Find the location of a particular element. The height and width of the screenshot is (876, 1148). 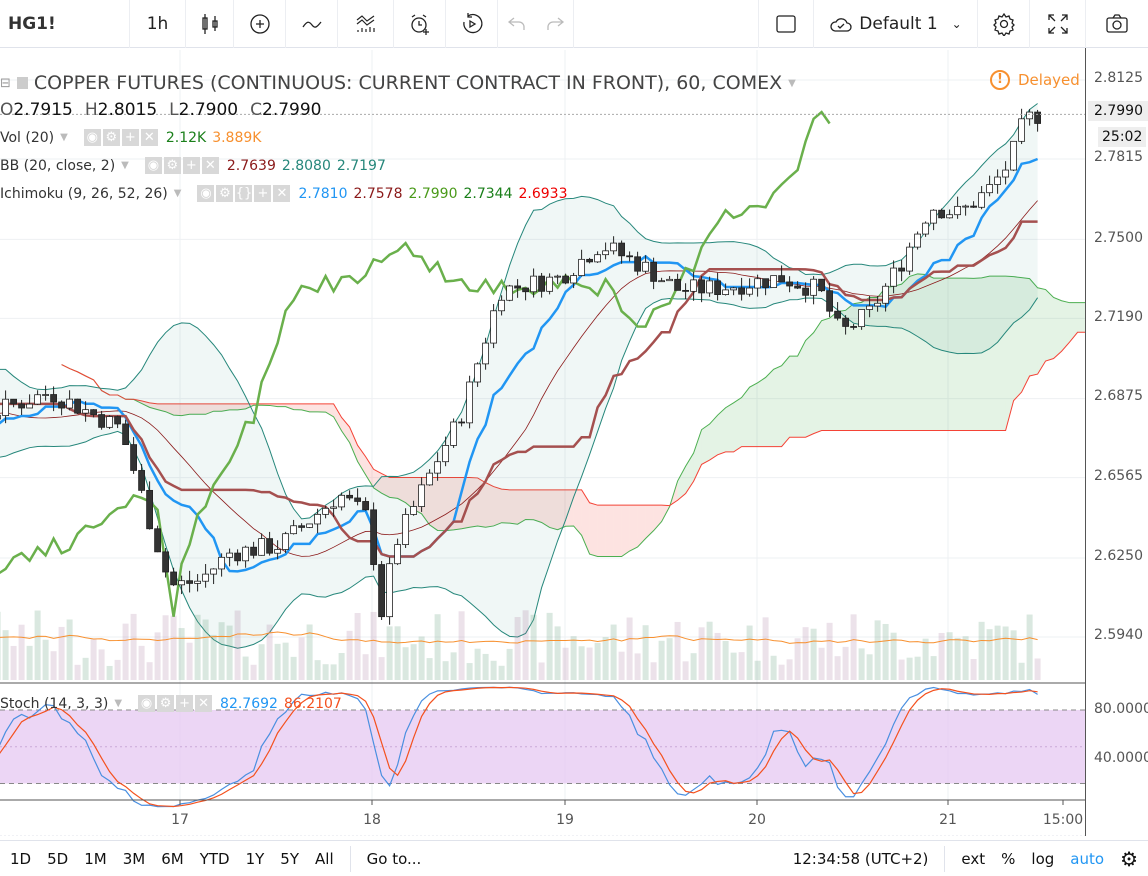

interval-button: 1h is located at coordinates (158, 24).